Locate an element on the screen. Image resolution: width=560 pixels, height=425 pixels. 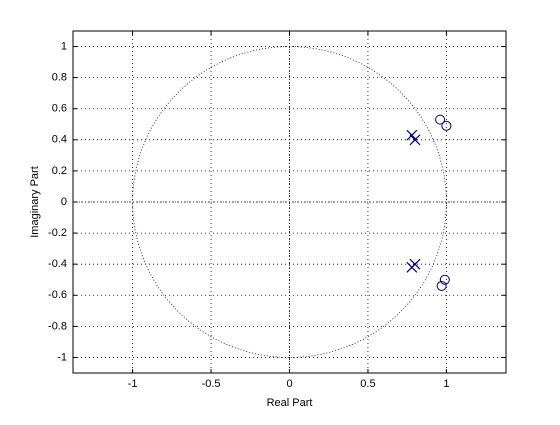
y-tick-label: -0.6 is located at coordinates (57, 295).